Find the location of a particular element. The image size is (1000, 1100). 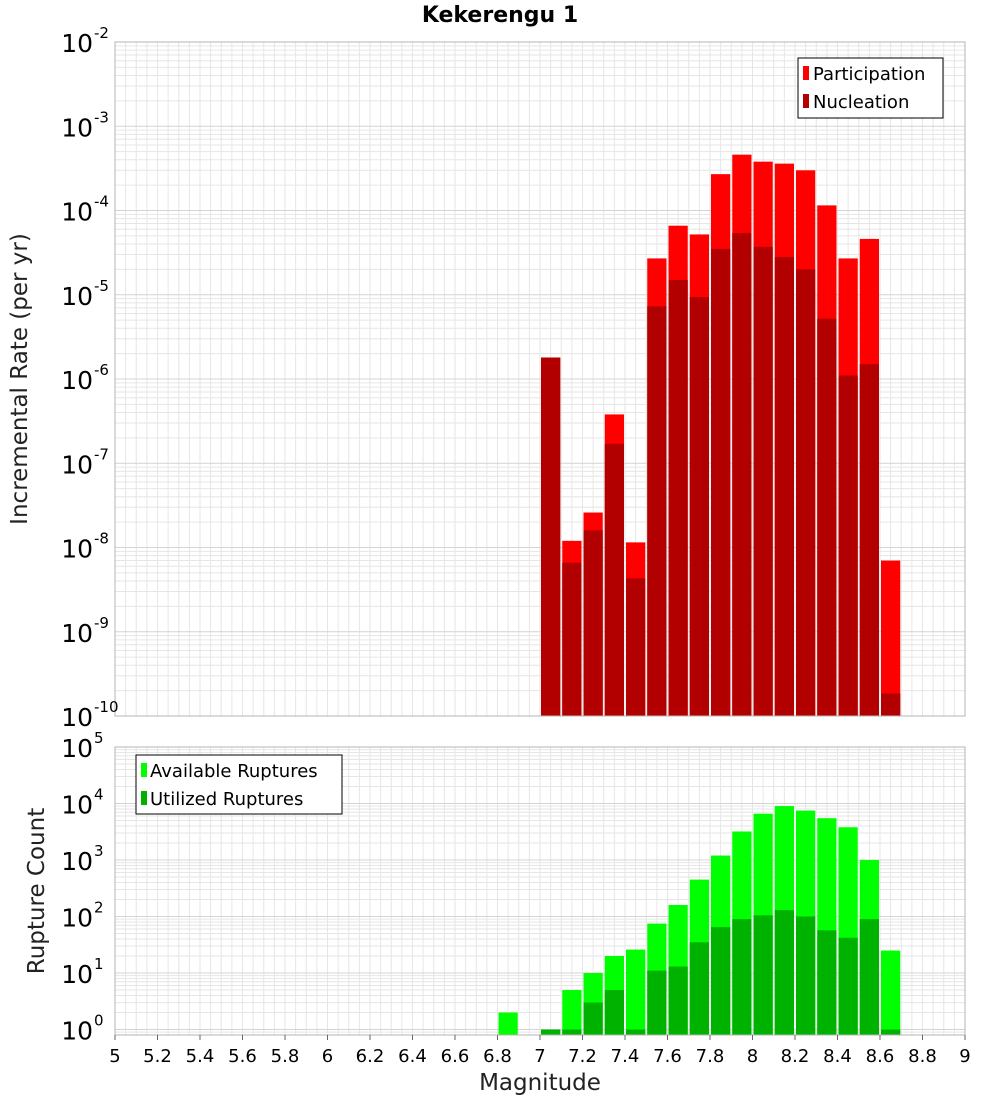

top-legend-box is located at coordinates (870, 88).